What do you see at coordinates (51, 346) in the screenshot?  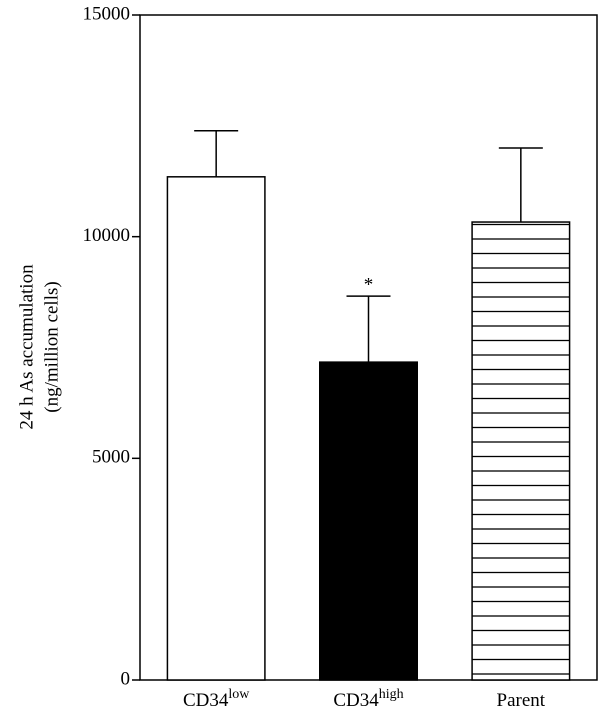 I see `y-axis-label: (ng/million cells)` at bounding box center [51, 346].